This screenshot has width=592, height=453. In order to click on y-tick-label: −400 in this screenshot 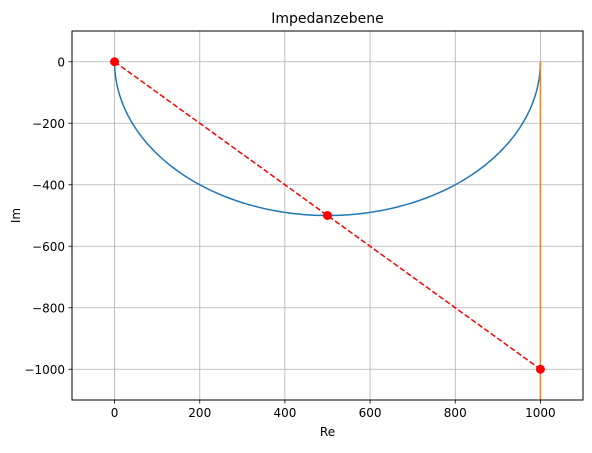, I will do `click(48, 185)`.